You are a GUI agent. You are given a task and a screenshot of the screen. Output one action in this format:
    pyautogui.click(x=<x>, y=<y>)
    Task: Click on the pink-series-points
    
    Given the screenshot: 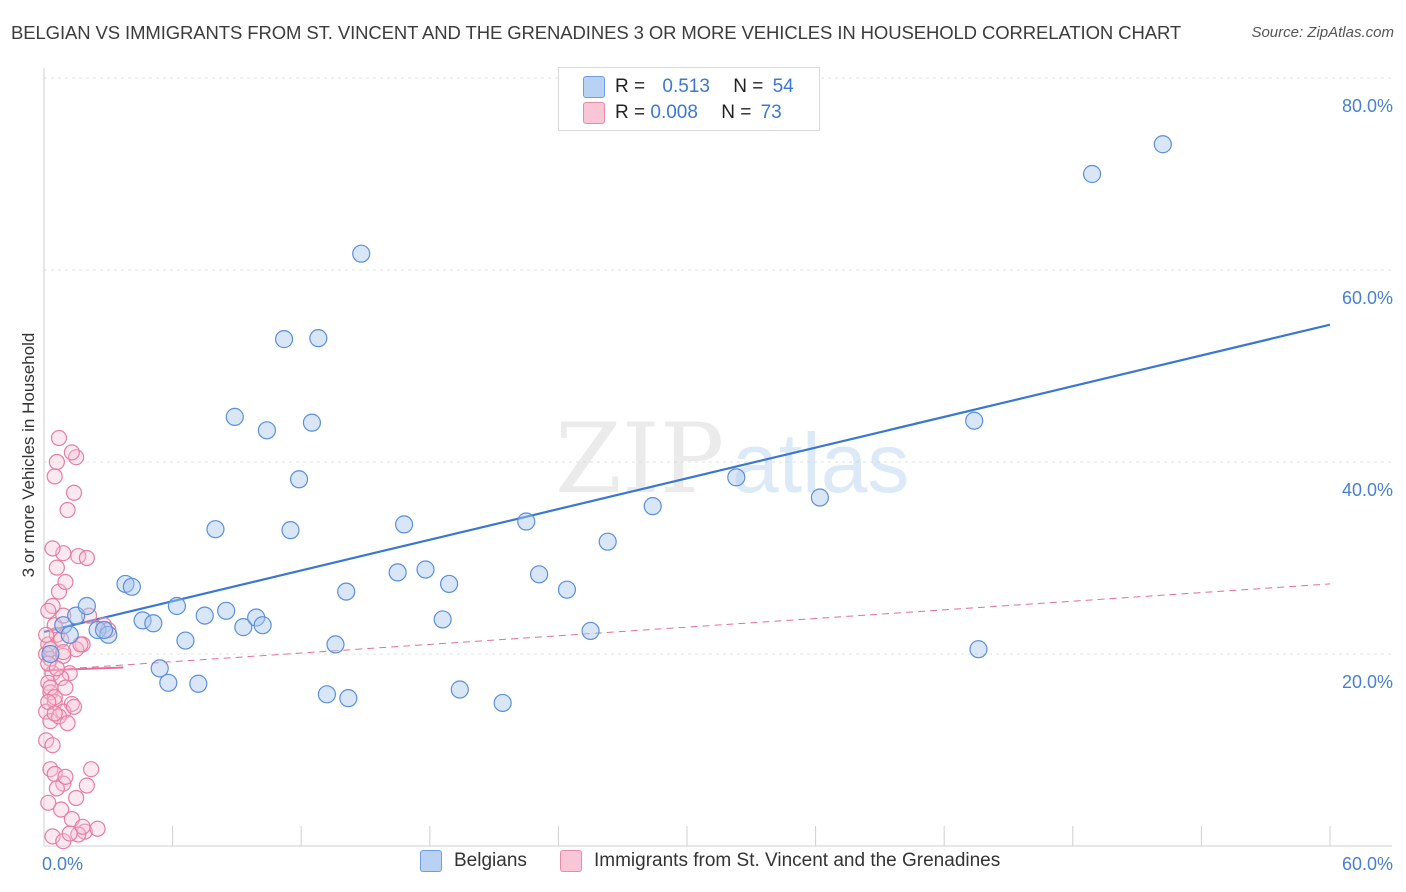 What is the action you would take?
    pyautogui.click(x=77, y=639)
    